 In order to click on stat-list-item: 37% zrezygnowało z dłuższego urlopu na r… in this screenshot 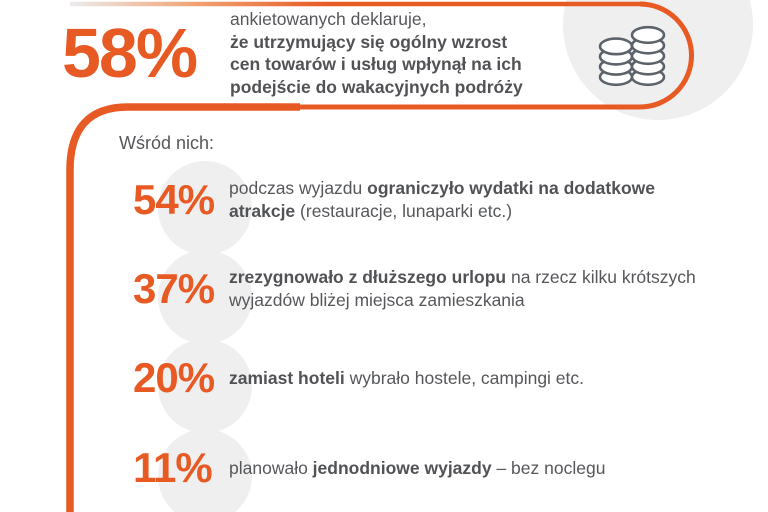, I will do `click(414, 293)`.